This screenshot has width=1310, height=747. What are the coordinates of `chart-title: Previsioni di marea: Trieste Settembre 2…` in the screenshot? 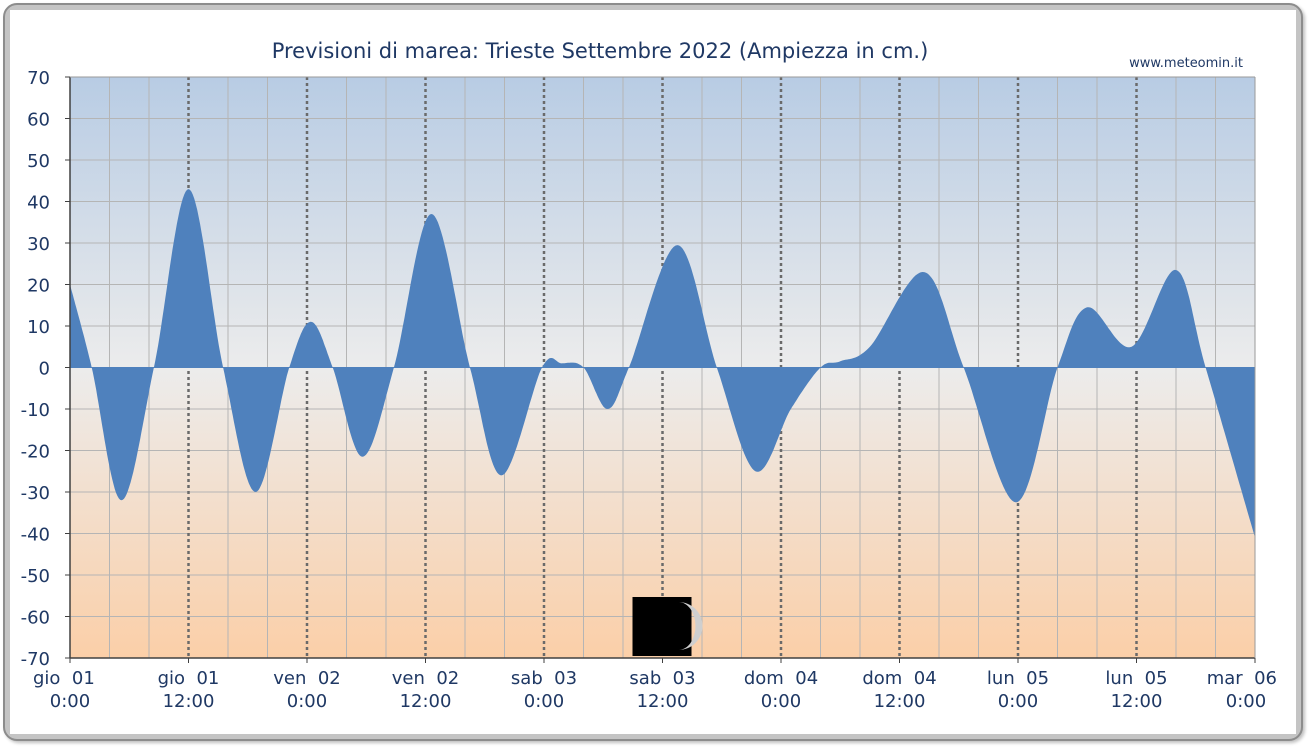 It's located at (600, 51).